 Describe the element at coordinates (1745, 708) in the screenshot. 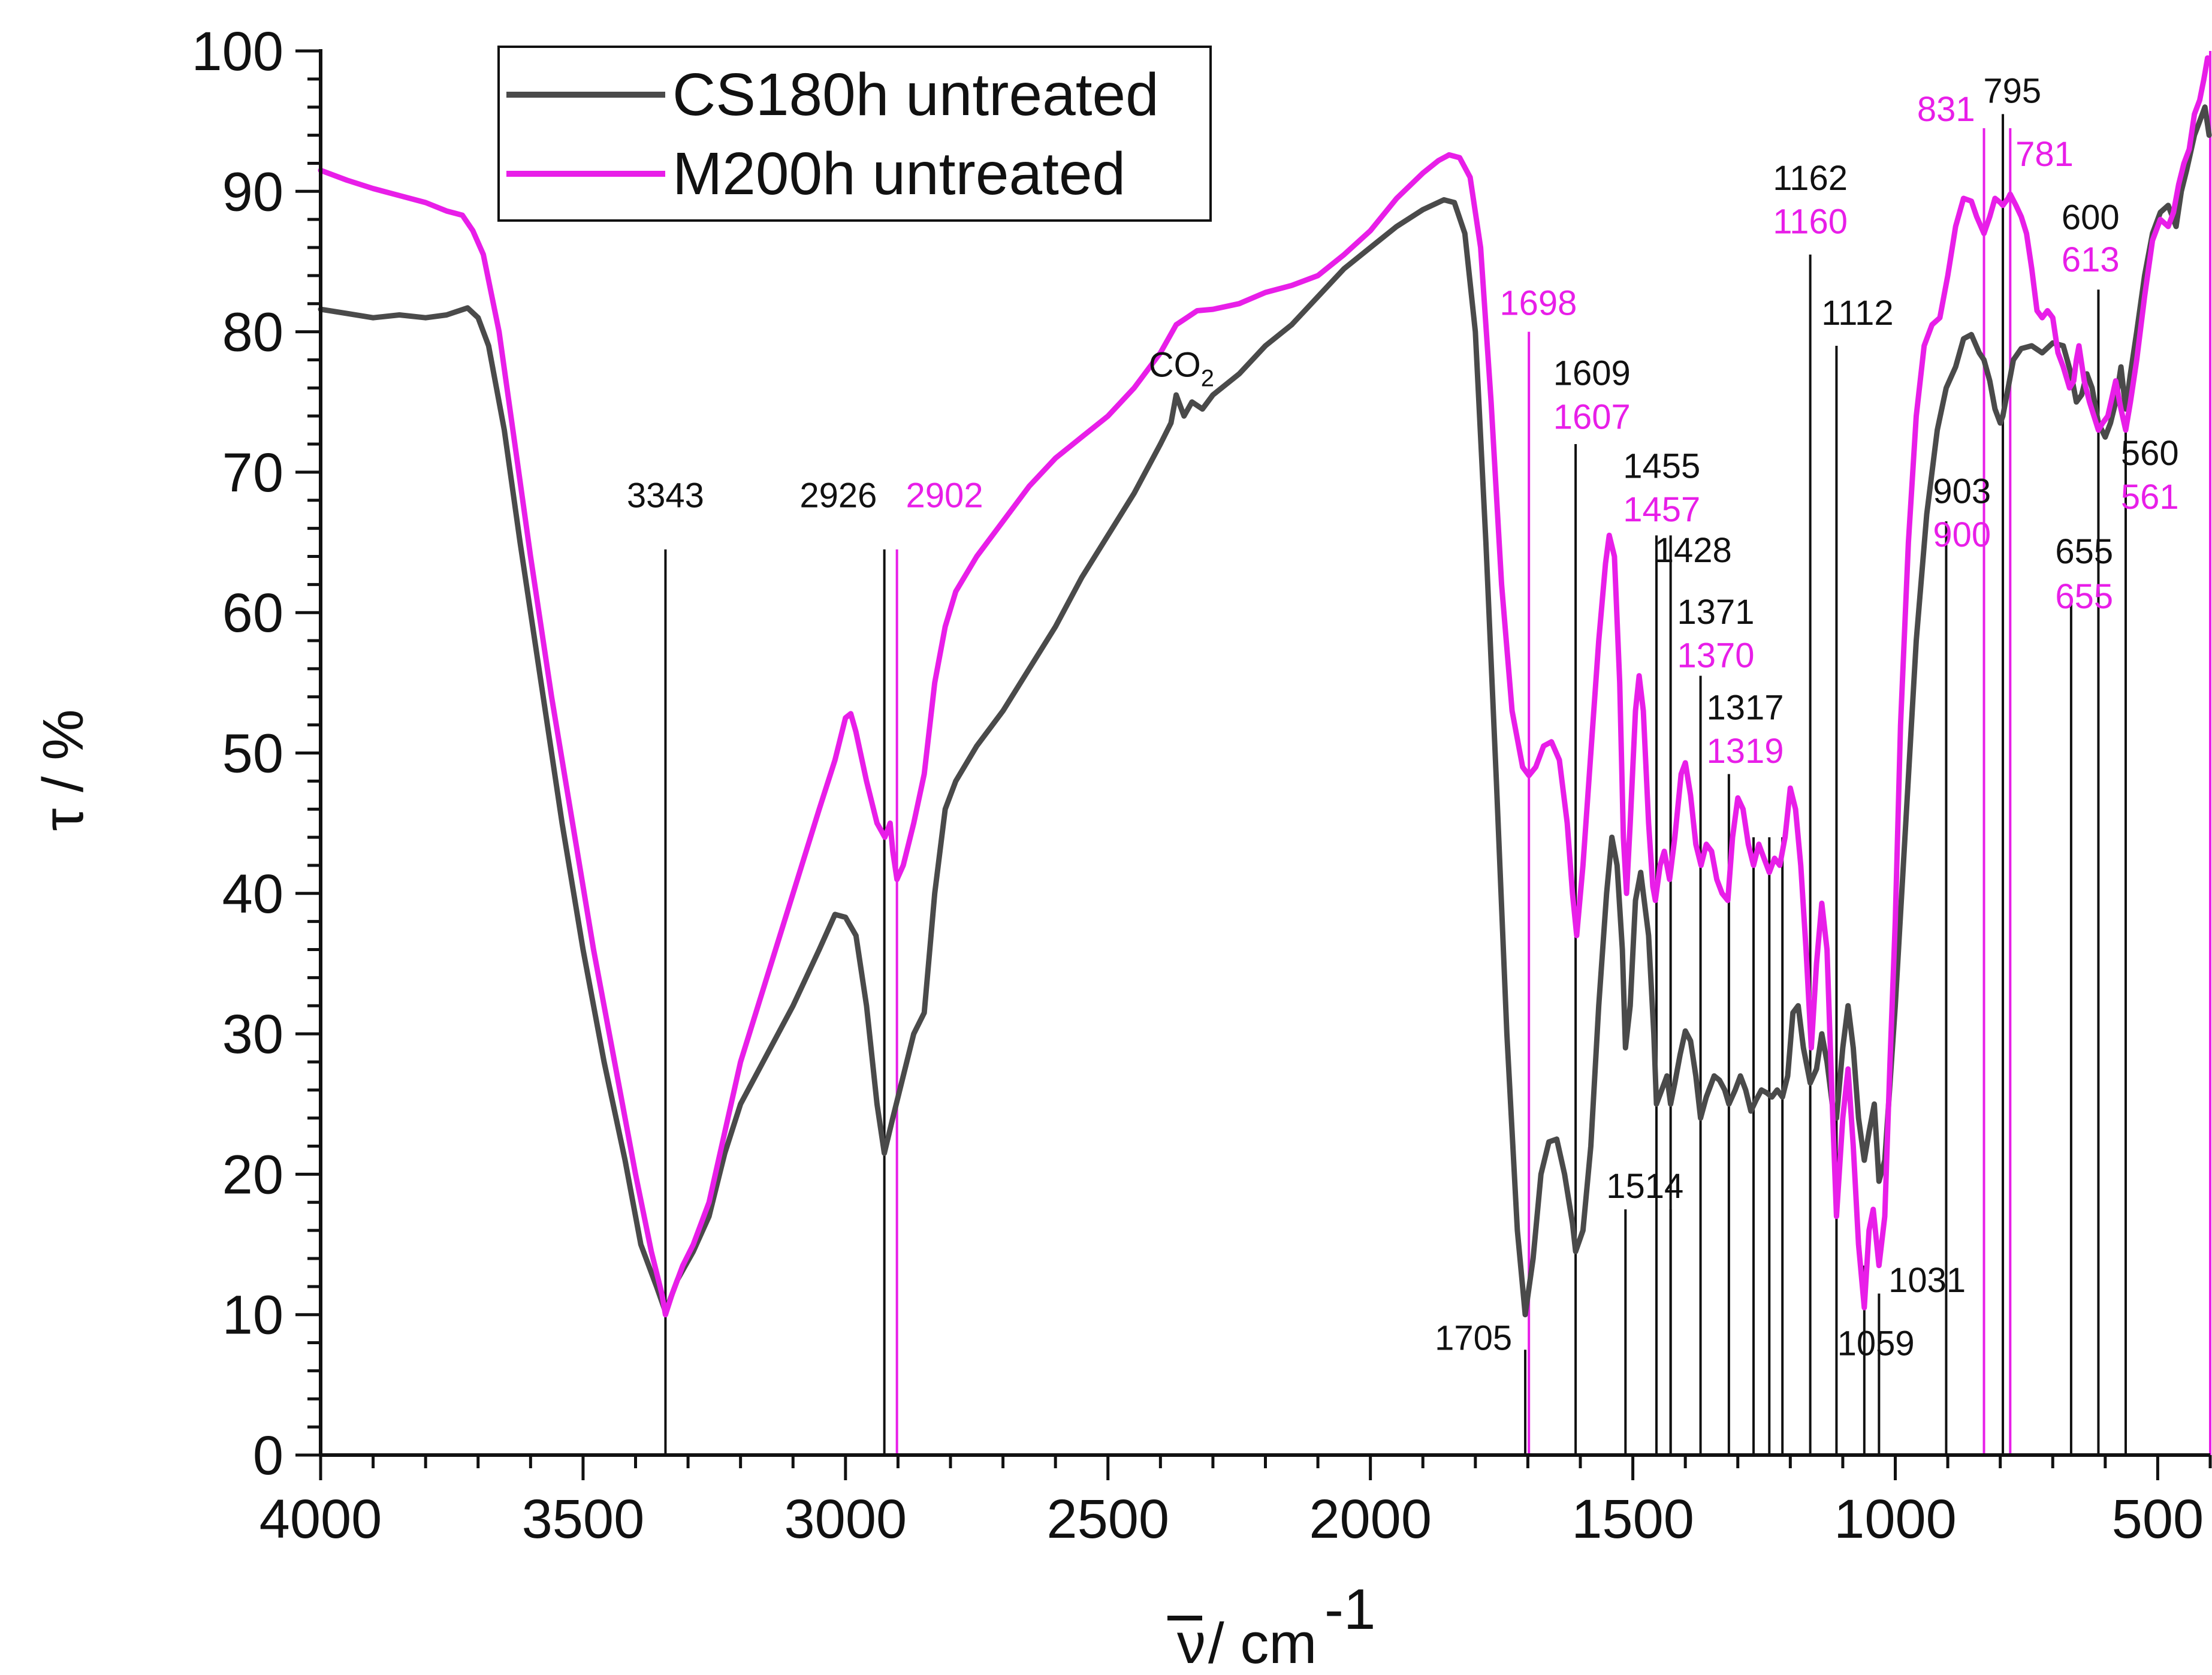

I see `peak-label-1317: 1317` at that location.